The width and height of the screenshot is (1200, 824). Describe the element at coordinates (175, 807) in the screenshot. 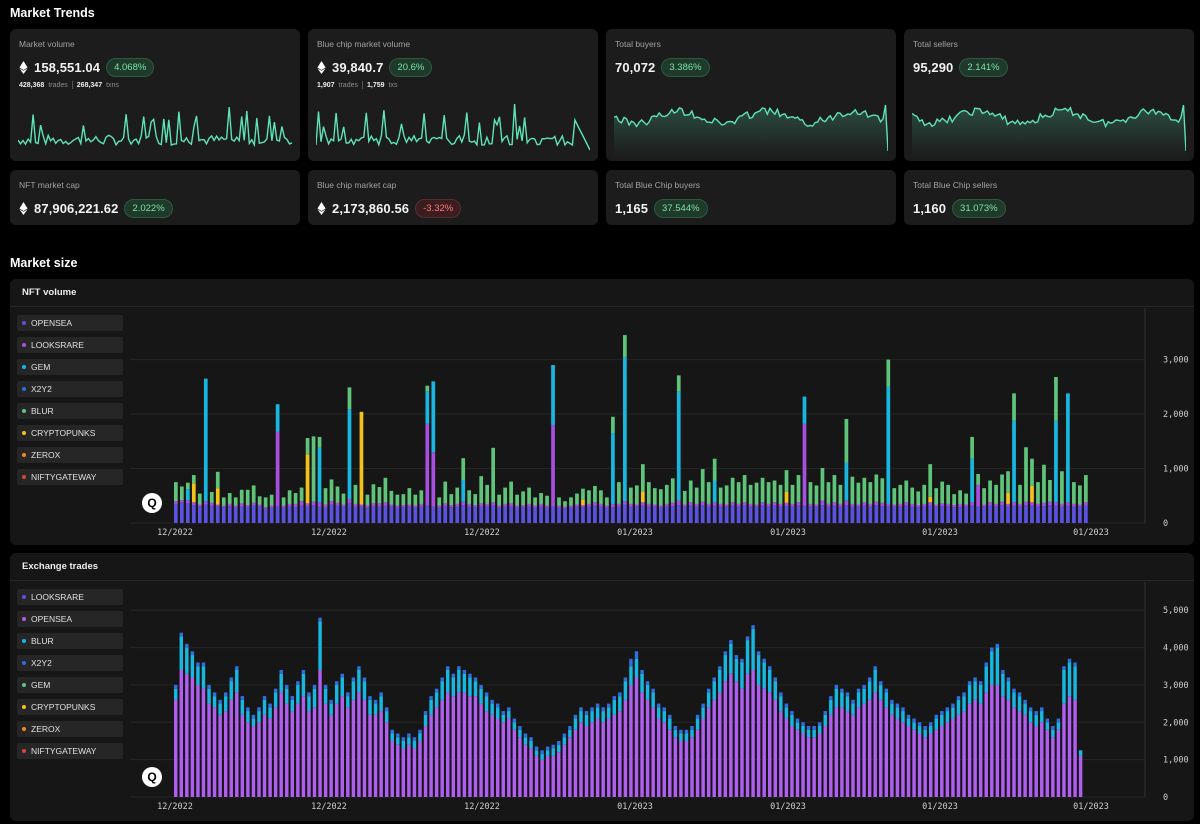

I see `x-tick-label: 12/2022` at that location.